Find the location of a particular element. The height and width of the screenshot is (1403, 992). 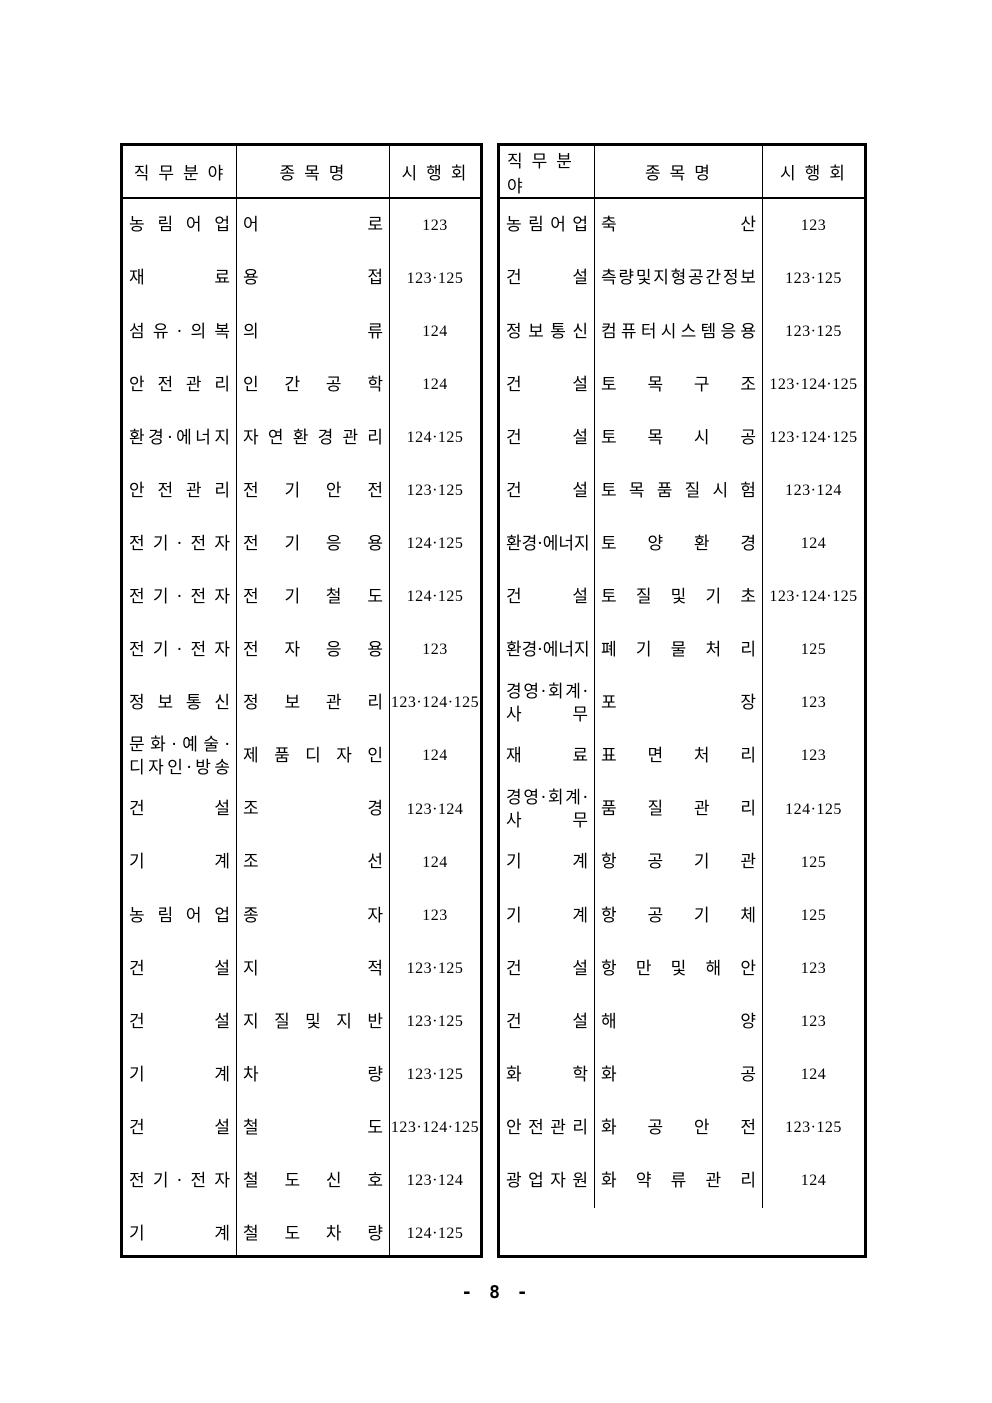

job-field-cell-text: 환 경 · 에 너 지 is located at coordinates (179, 437).